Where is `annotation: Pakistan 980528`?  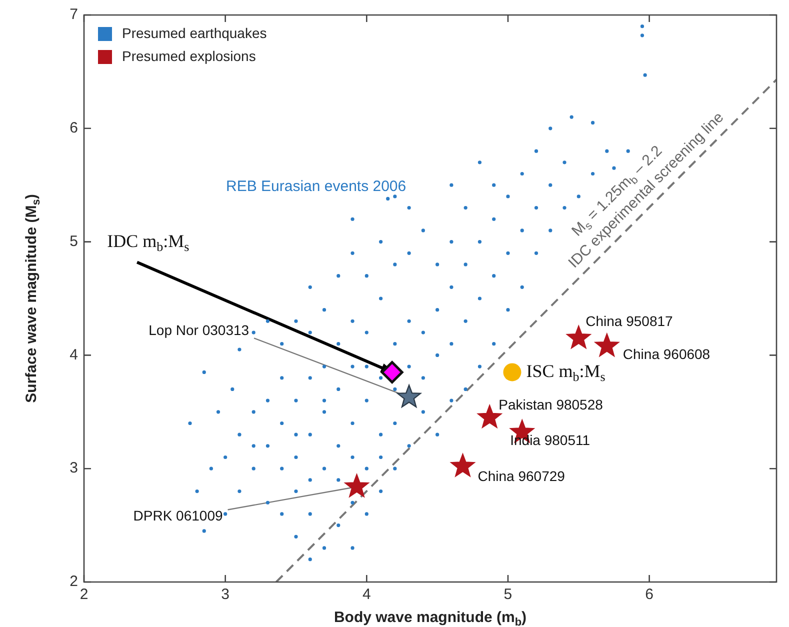 annotation: Pakistan 980528 is located at coordinates (551, 404).